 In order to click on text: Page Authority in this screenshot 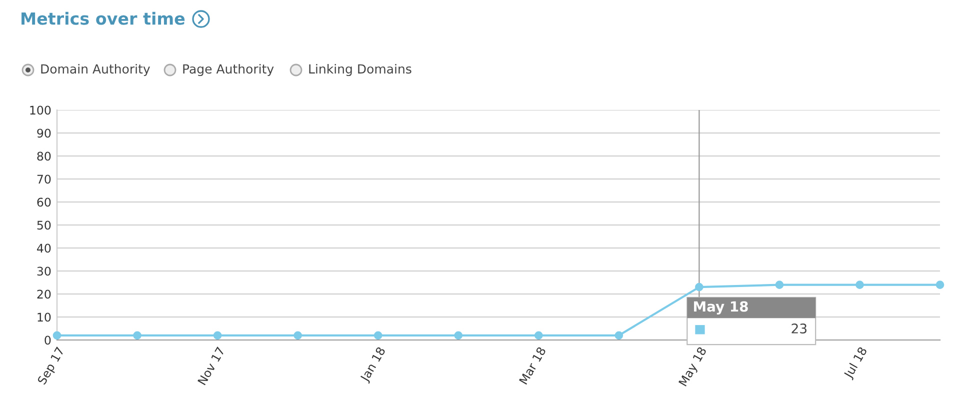, I will do `click(228, 70)`.